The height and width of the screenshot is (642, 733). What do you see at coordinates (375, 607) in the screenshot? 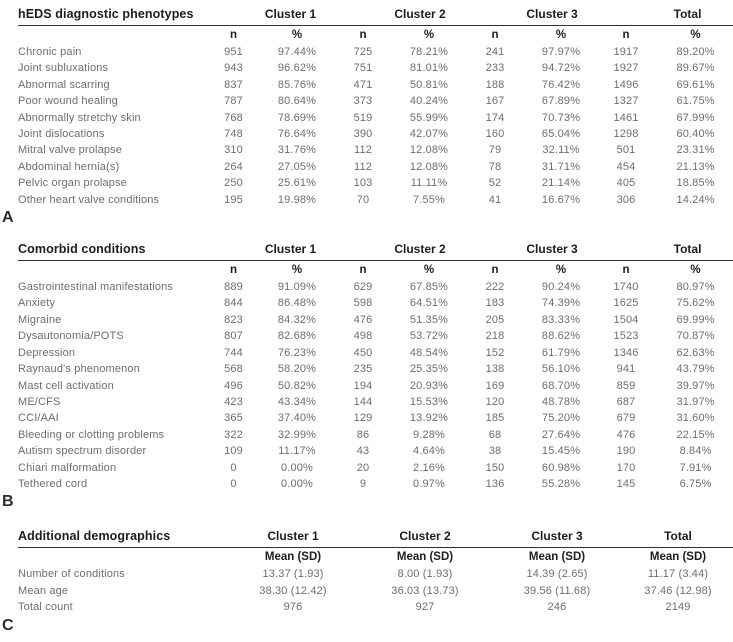
I see `table-row: Total count 976 927 246 2149` at bounding box center [375, 607].